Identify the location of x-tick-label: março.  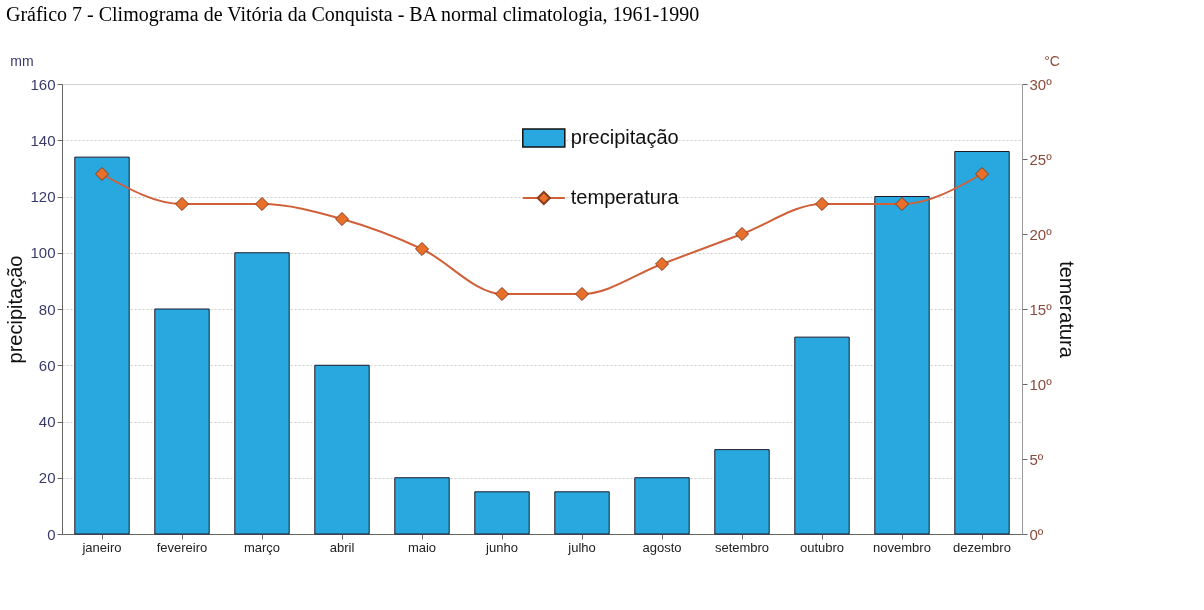
(262, 547).